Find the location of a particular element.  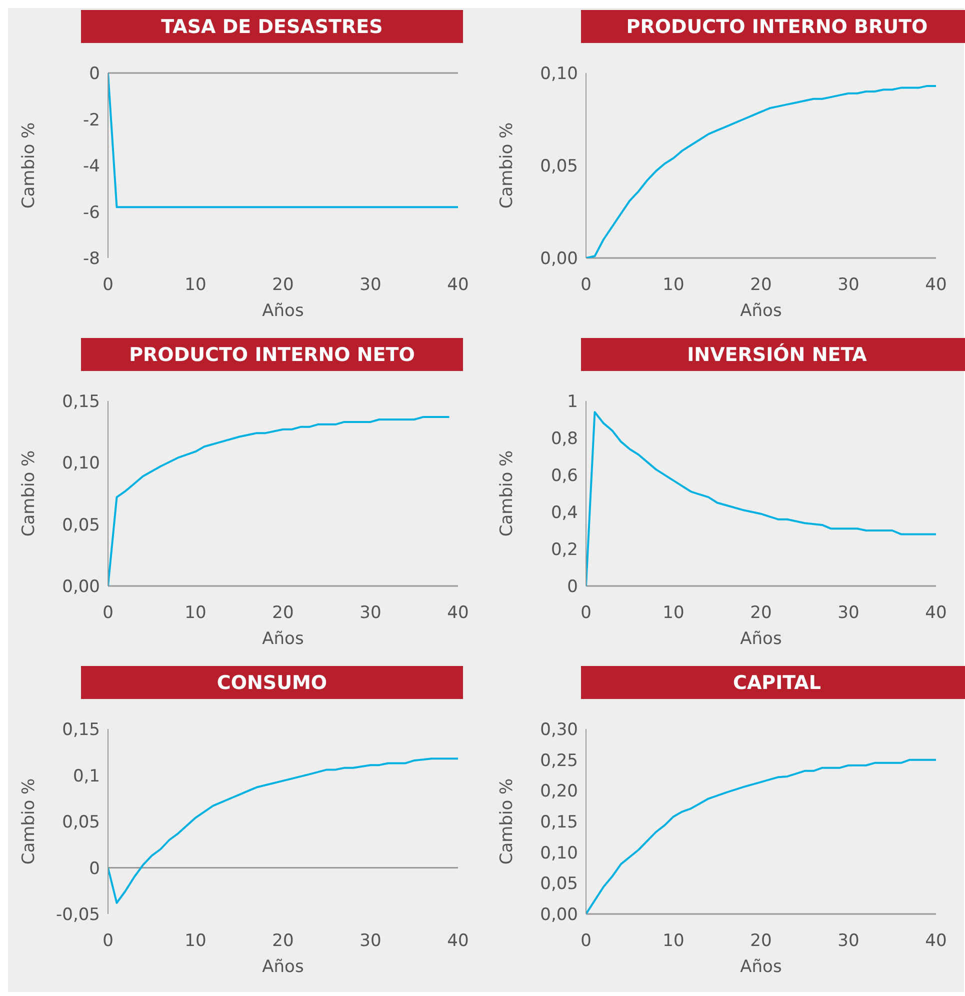

y-tick-label: 0,30 is located at coordinates (559, 730).